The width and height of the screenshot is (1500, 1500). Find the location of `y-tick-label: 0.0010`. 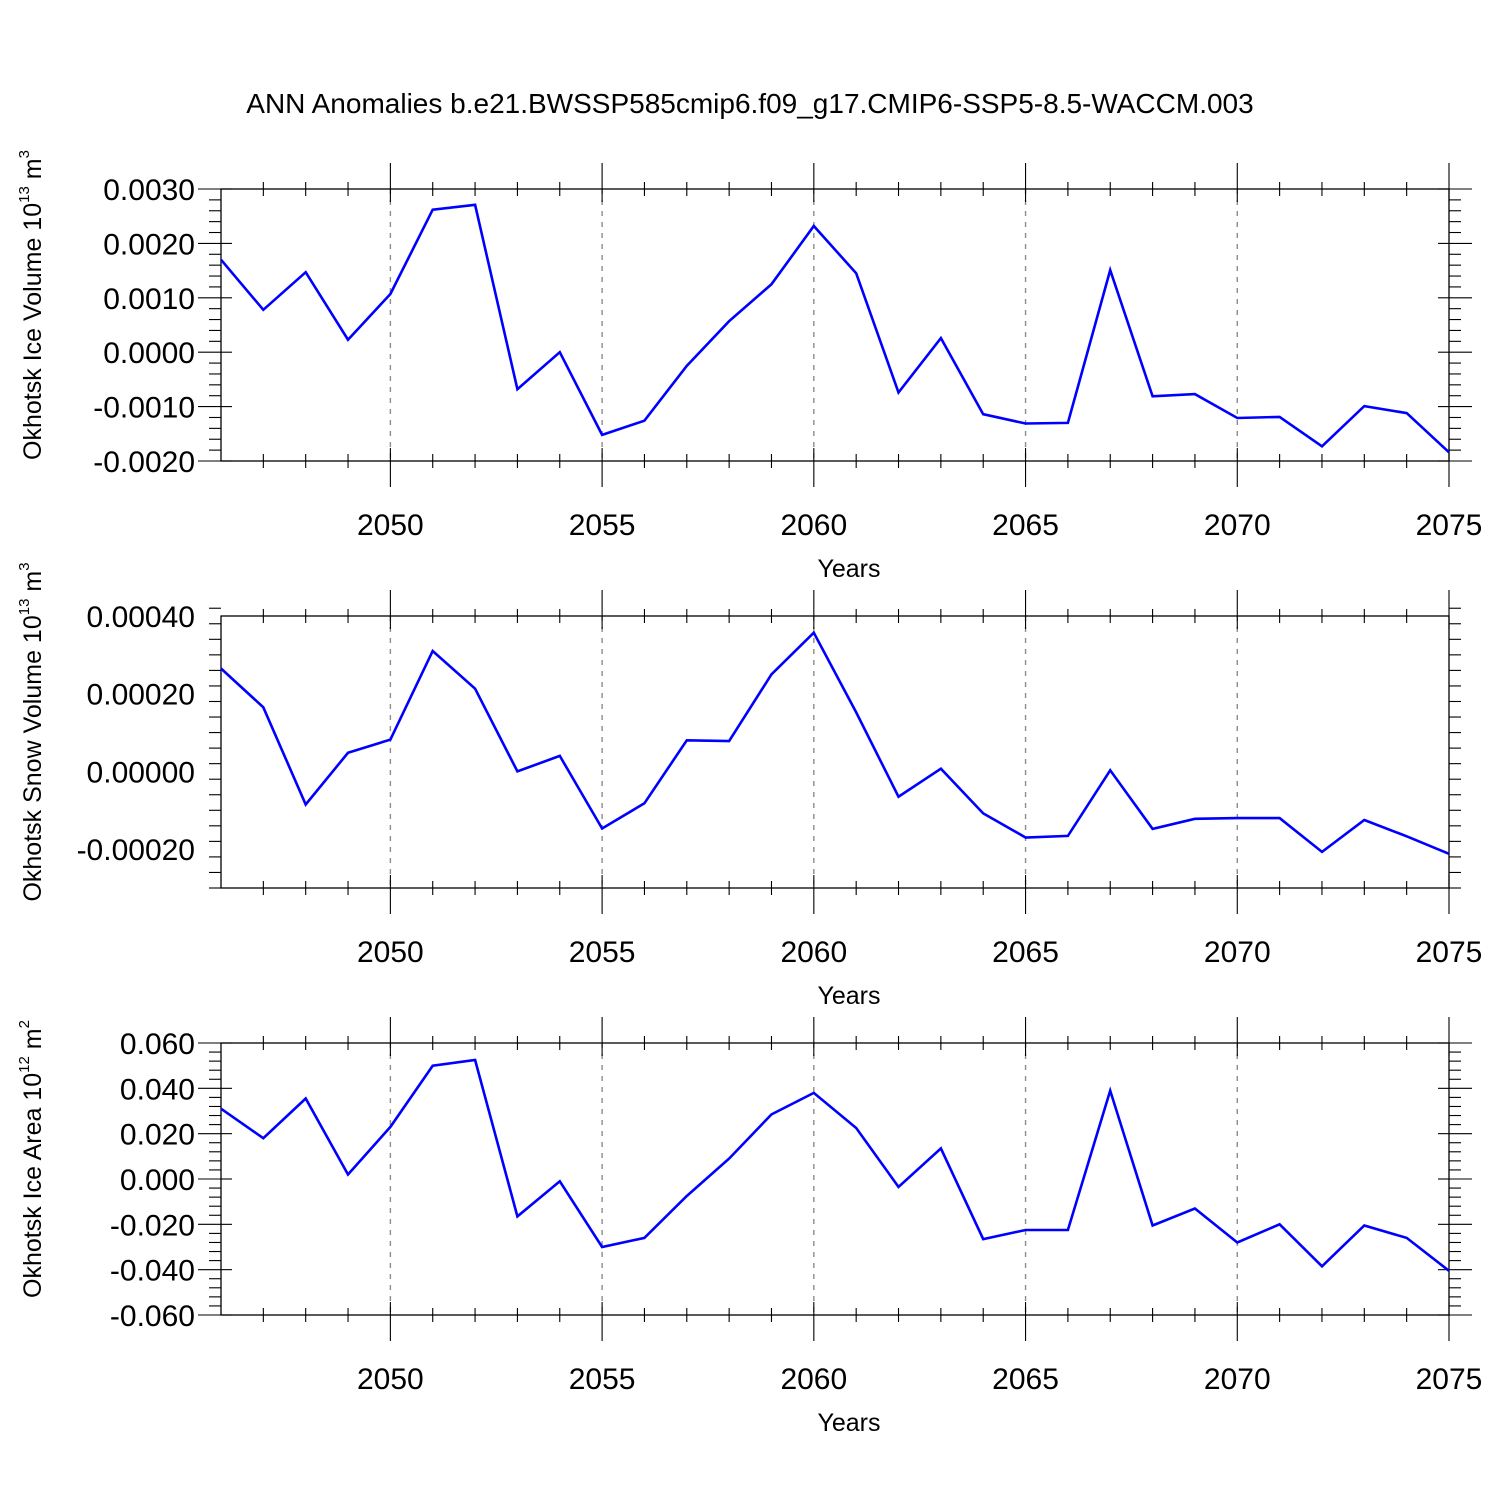

y-tick-label: 0.0010 is located at coordinates (149, 299).